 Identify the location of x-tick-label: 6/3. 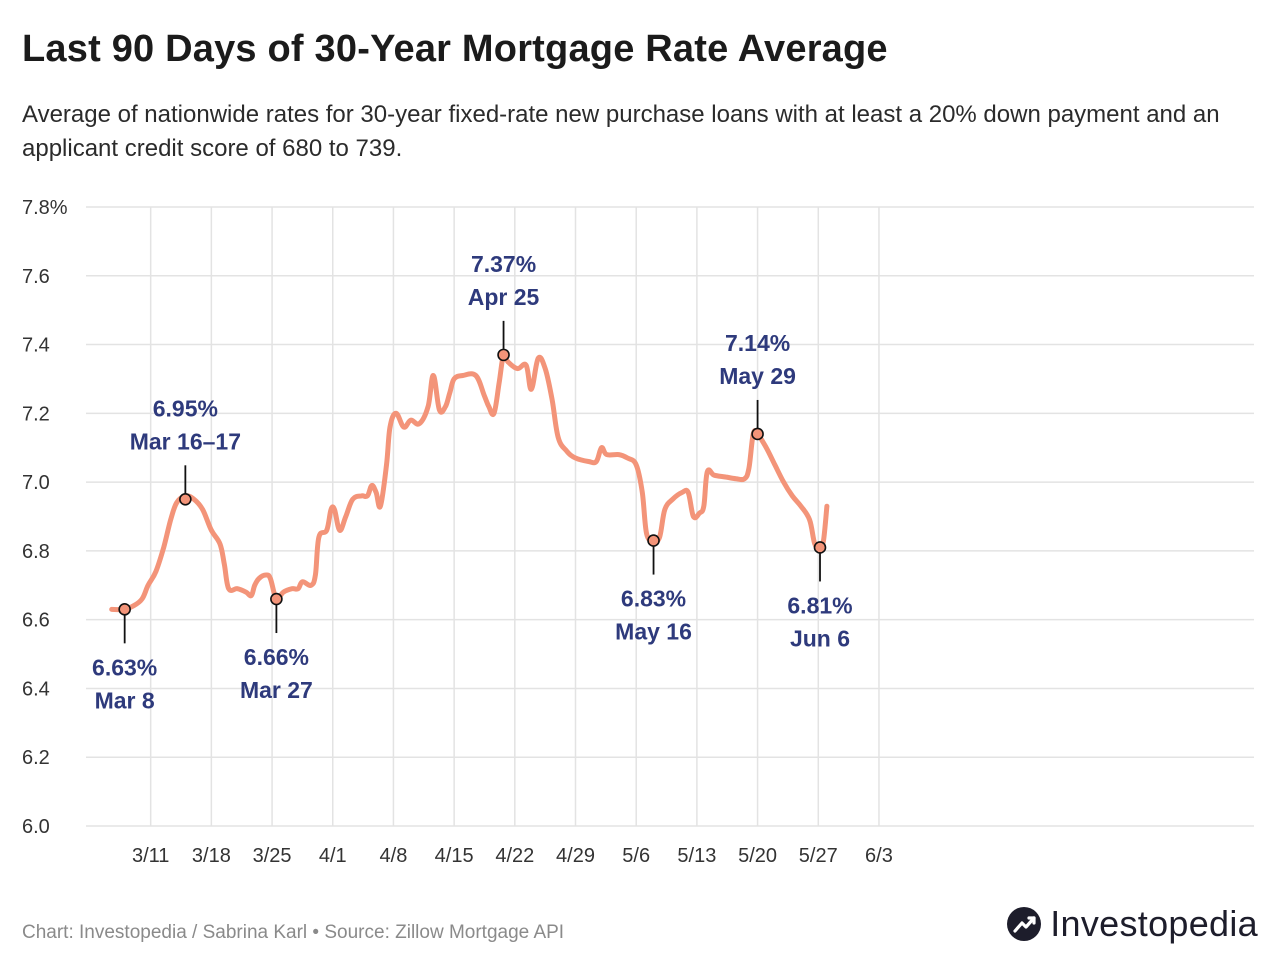
(879, 856).